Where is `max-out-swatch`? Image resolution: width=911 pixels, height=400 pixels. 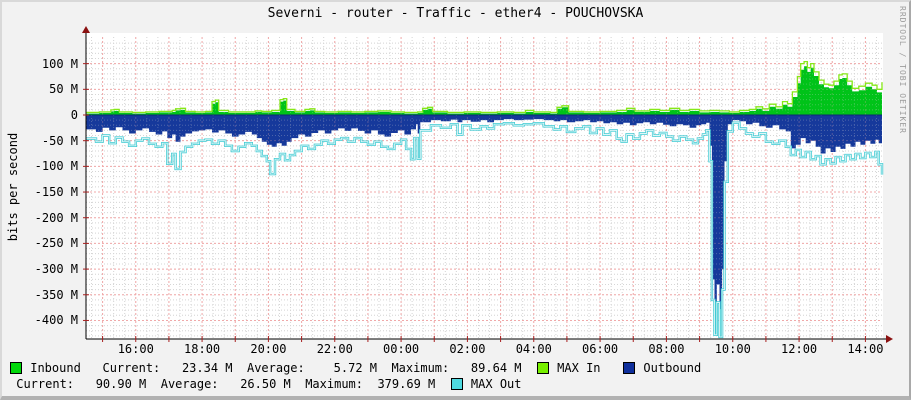 max-out-swatch is located at coordinates (456, 384).